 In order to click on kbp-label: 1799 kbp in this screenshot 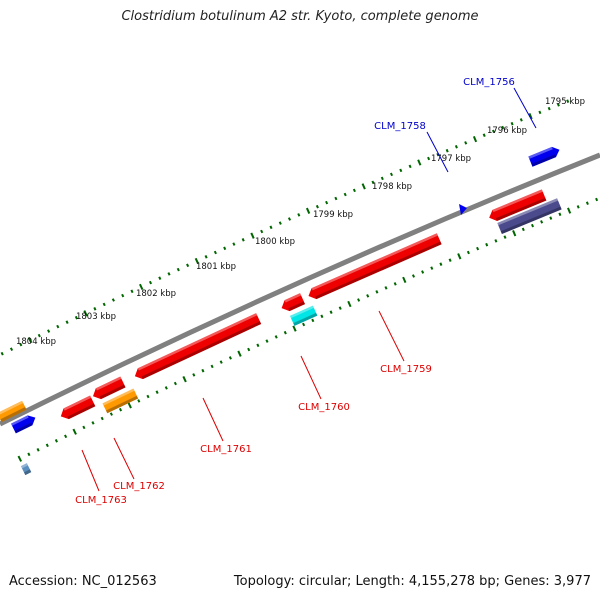, I will do `click(333, 215)`.